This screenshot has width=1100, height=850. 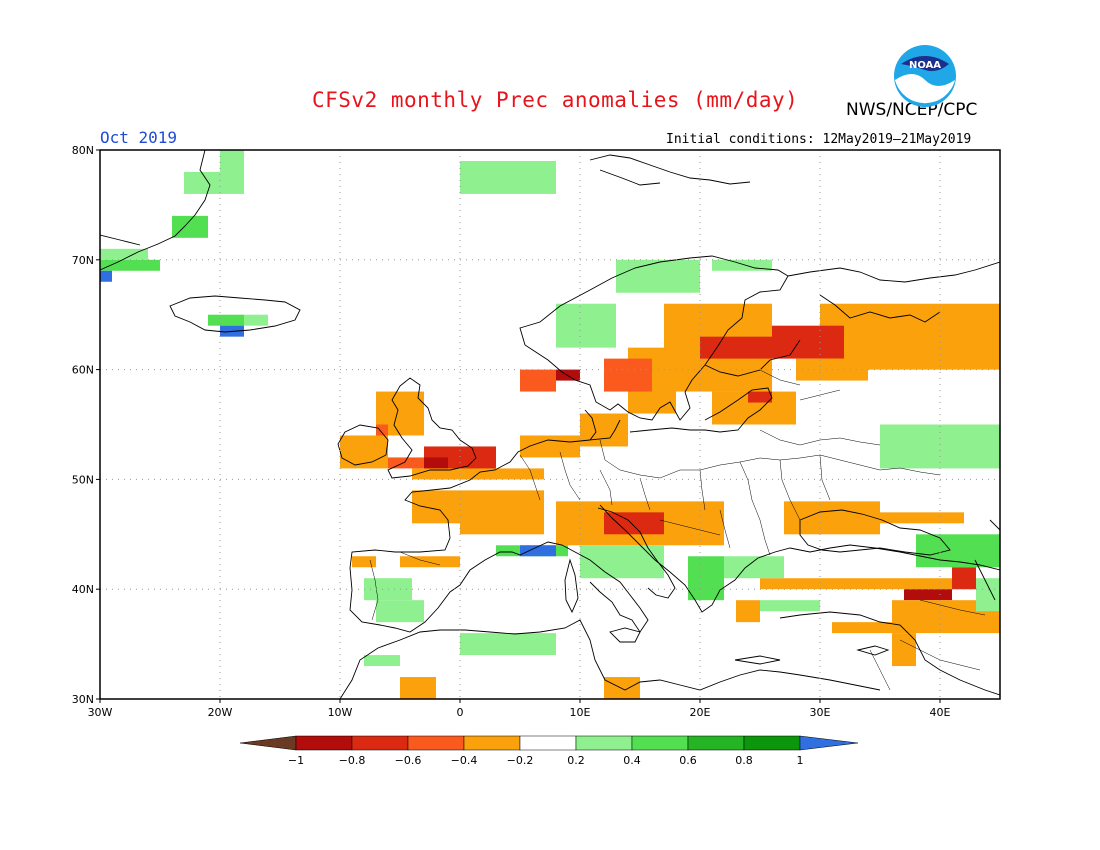 I want to click on colorbar-label: −0.8, so click(x=352, y=760).